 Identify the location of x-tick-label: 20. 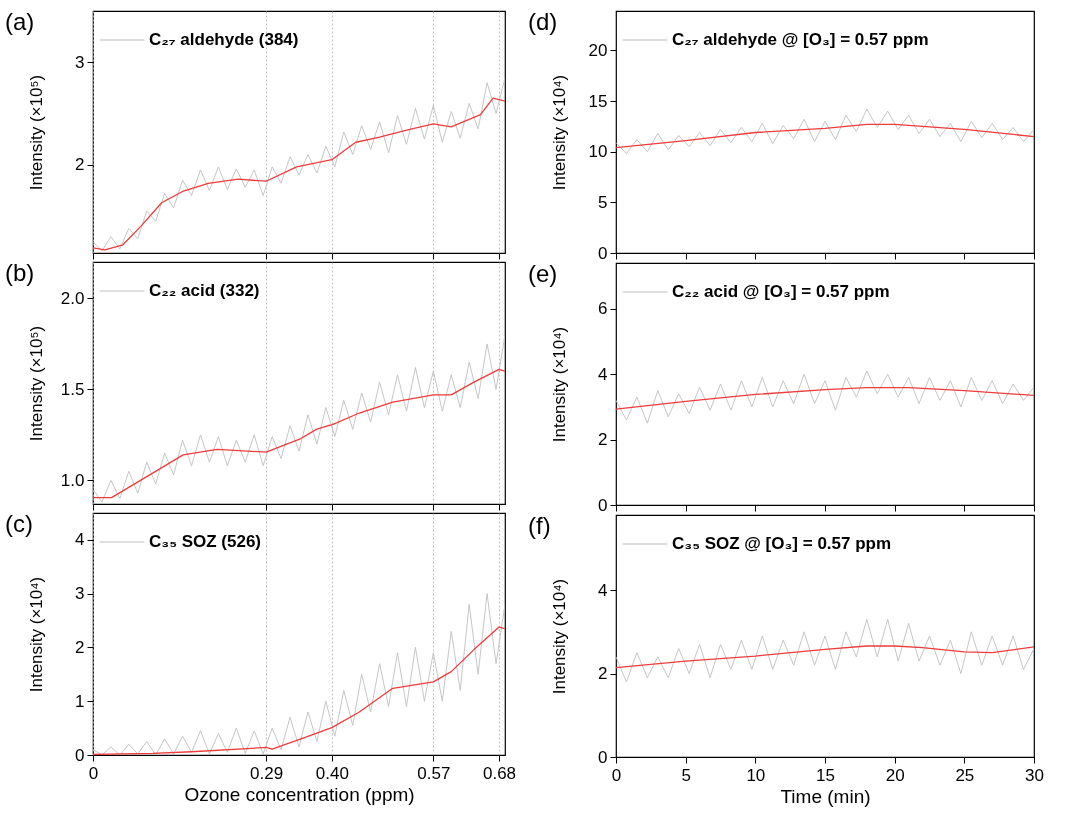
(895, 775).